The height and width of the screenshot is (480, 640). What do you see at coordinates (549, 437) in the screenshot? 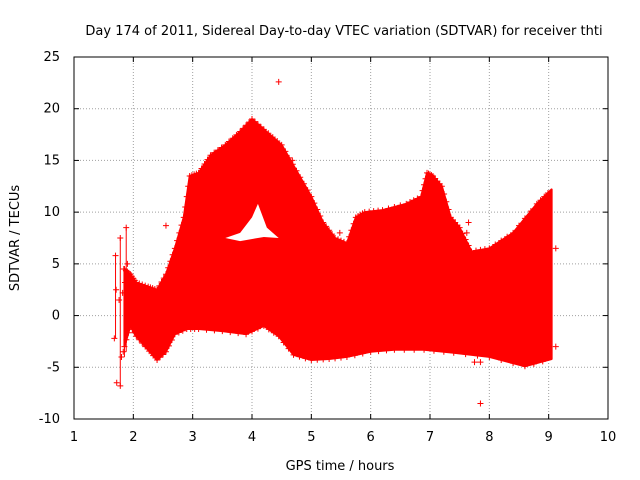
I see `x-tick-label: 9` at bounding box center [549, 437].